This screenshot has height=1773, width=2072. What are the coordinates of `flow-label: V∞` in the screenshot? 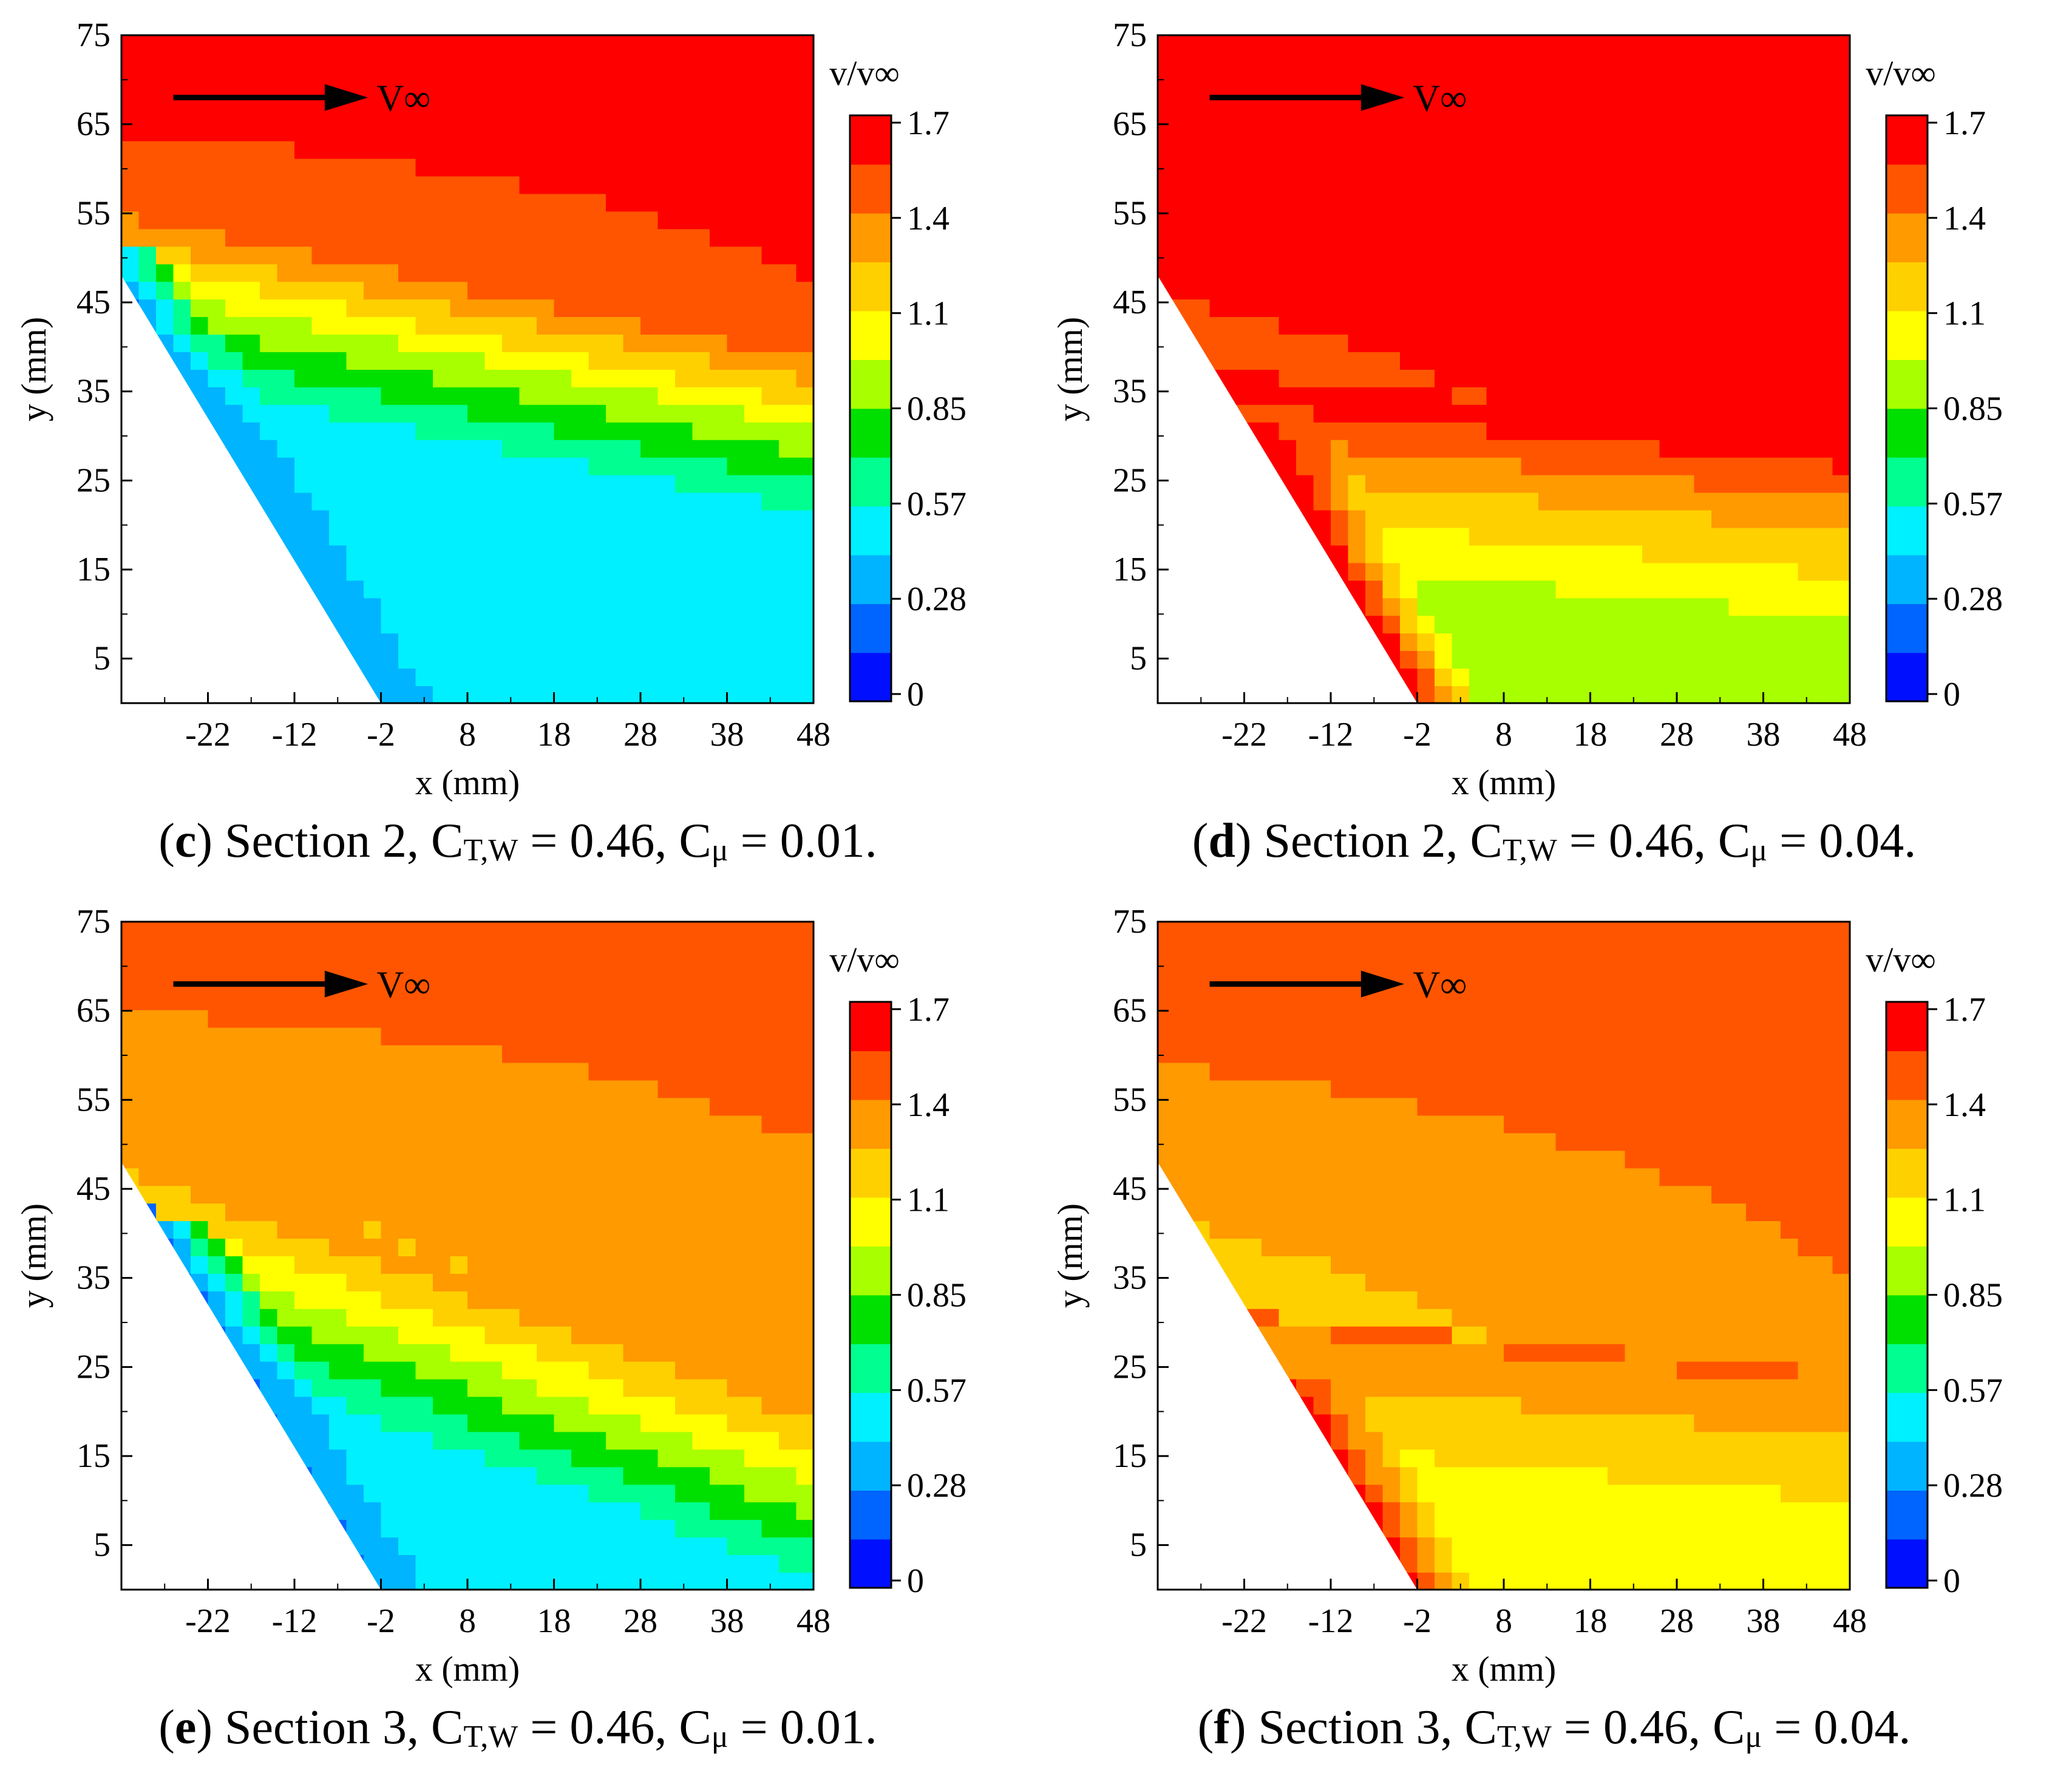 It's located at (403, 99).